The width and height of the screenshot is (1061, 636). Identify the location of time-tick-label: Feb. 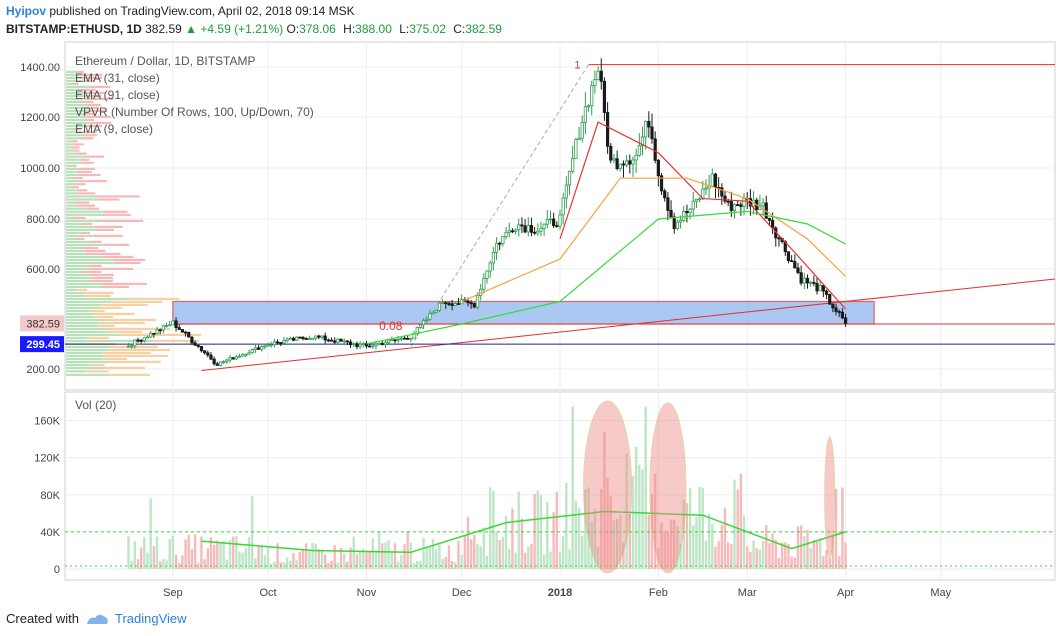
(658, 593).